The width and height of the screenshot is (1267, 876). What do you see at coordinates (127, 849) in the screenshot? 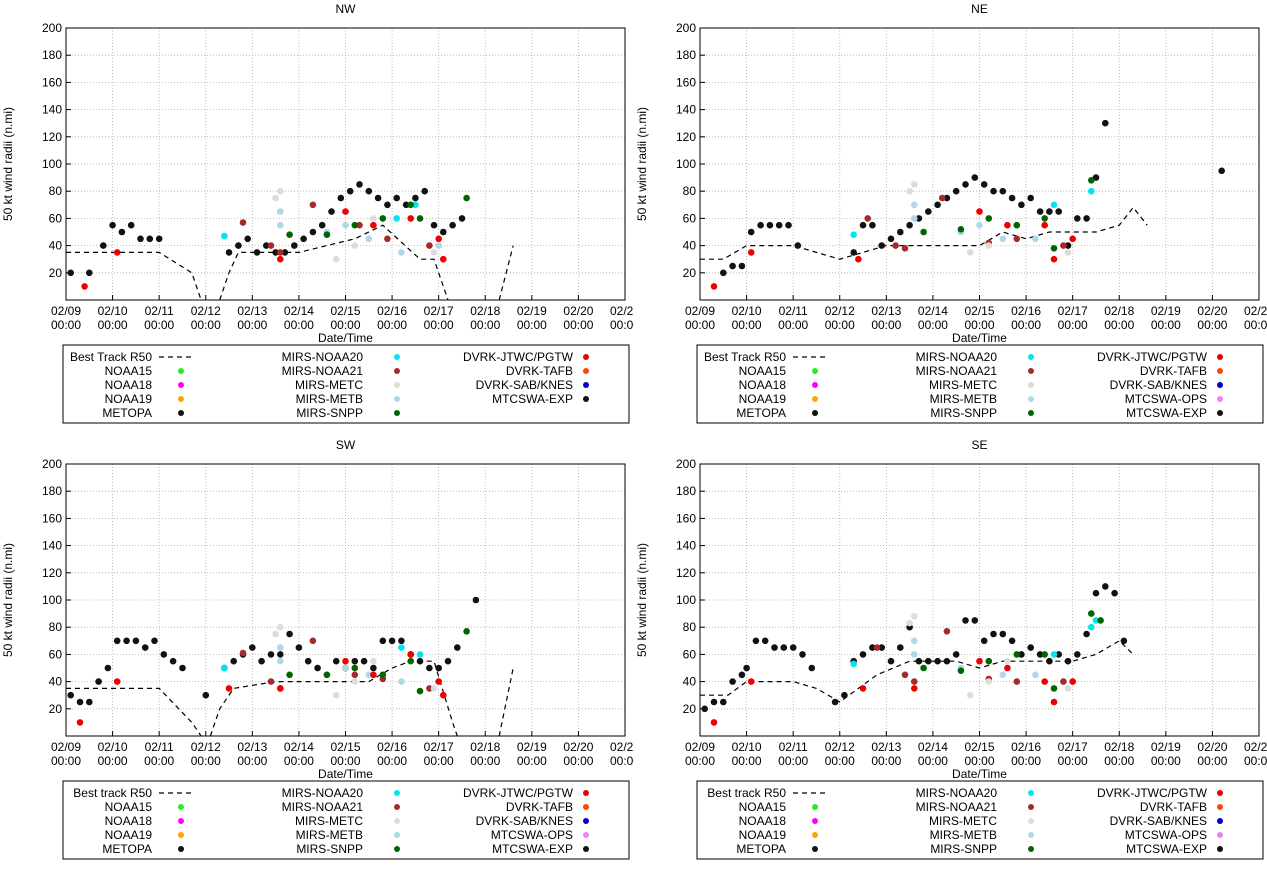
I see `legend-label: METOPA` at bounding box center [127, 849].